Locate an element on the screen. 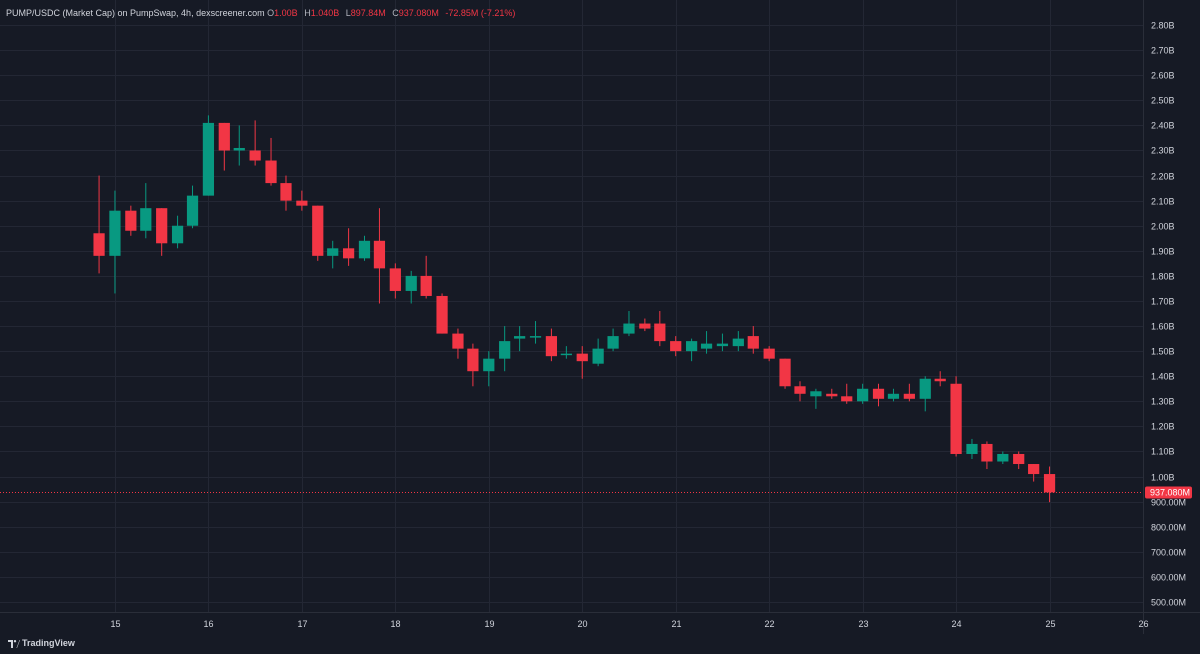  y-tick-label: 600.00M is located at coordinates (1168, 578).